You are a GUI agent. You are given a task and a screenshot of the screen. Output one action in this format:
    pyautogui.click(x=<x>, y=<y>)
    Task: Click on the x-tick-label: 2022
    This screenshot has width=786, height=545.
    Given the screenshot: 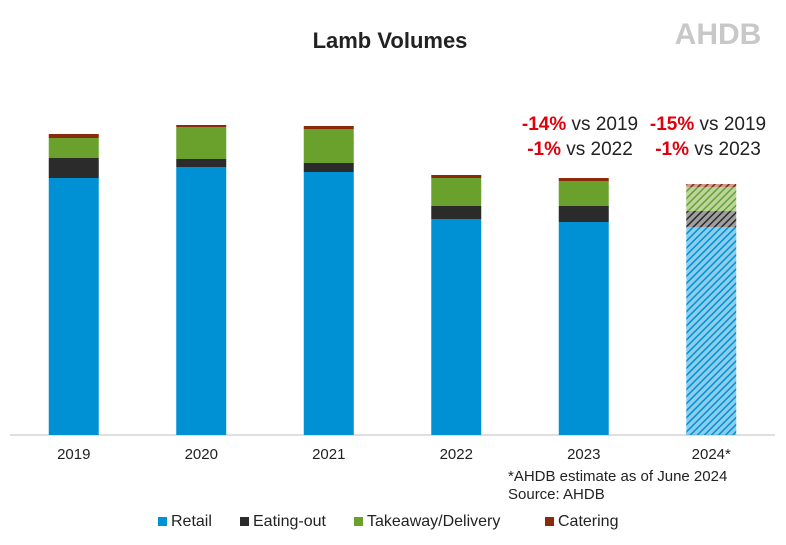 What is the action you would take?
    pyautogui.click(x=456, y=454)
    